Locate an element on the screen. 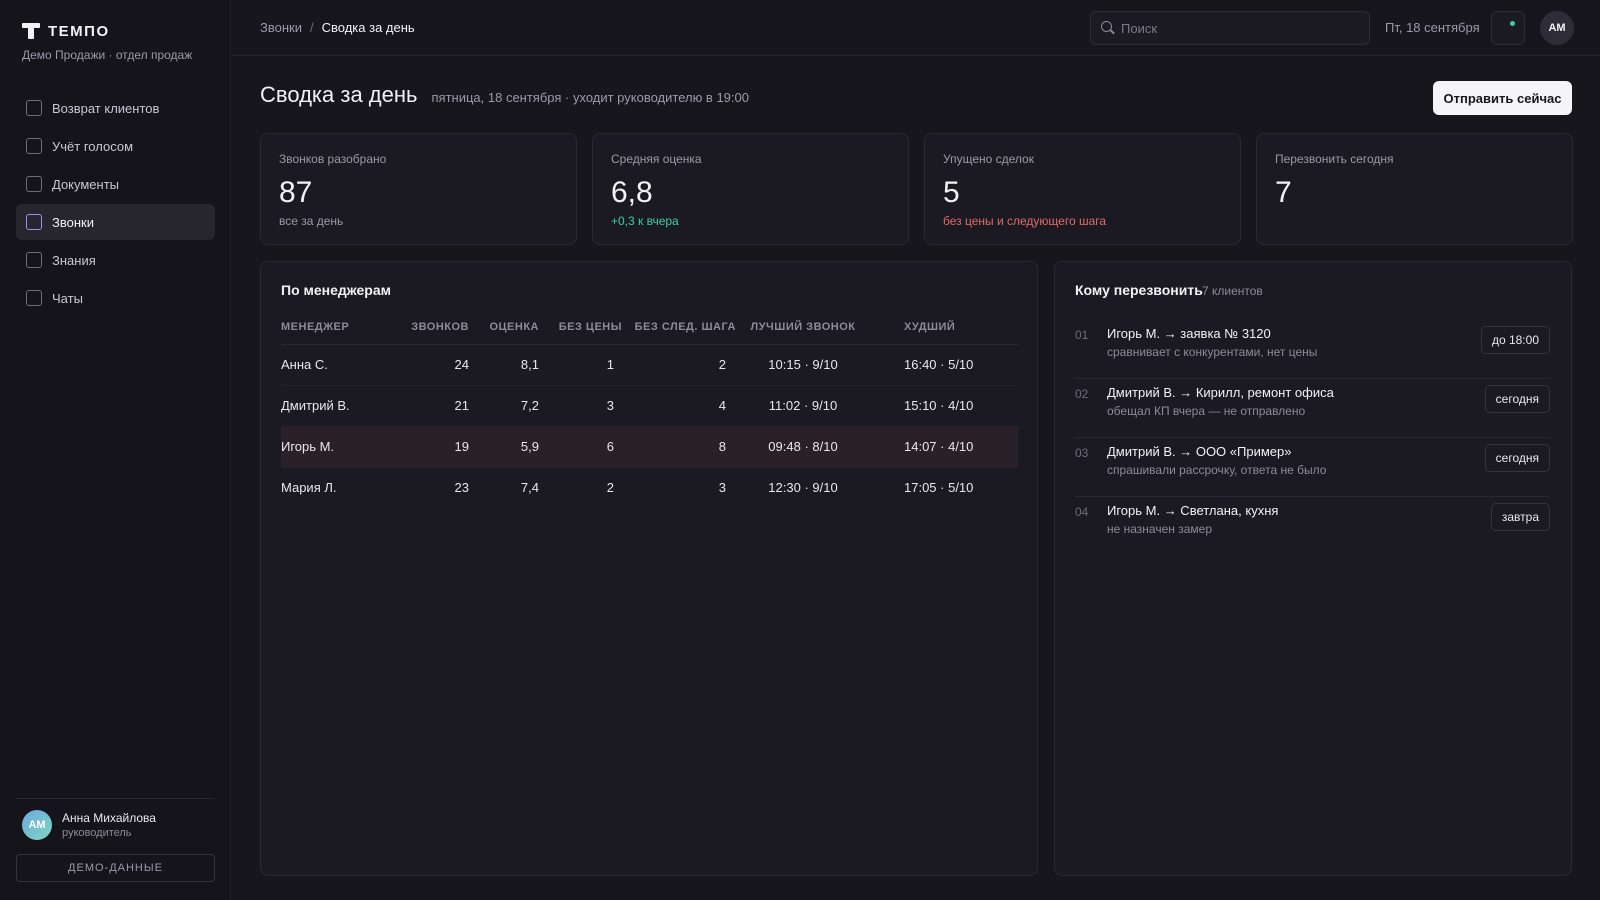 The width and height of the screenshot is (1600, 900). breadcrumb-parent: Звонки is located at coordinates (281, 27).